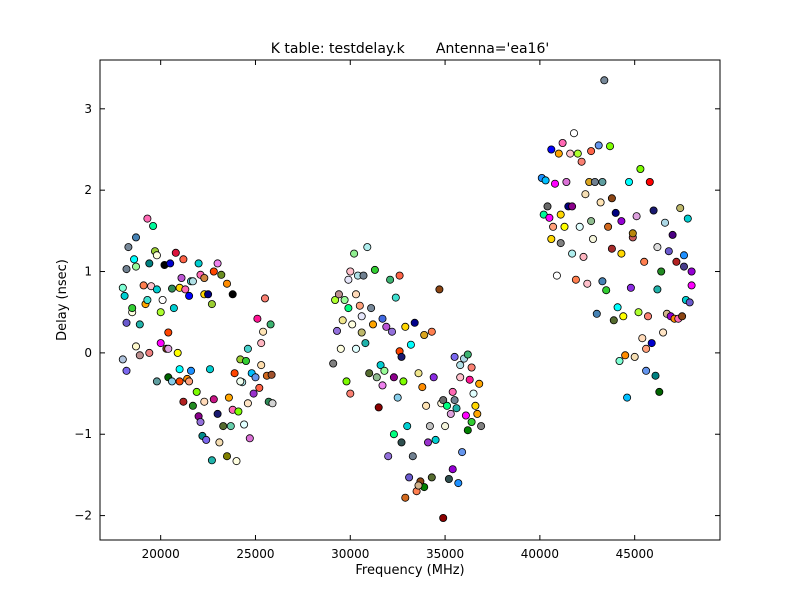 The width and height of the screenshot is (800, 600). What do you see at coordinates (410, 49) in the screenshot?
I see `chart-title: K table: testdelay.k Antenna='ea16'` at bounding box center [410, 49].